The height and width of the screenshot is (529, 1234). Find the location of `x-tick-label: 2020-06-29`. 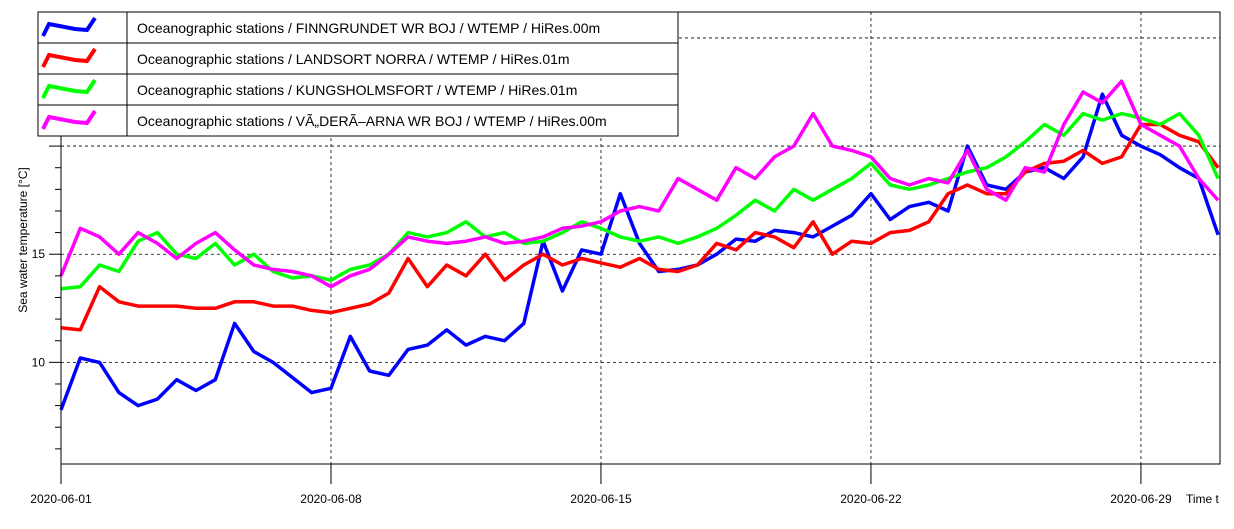

x-tick-label: 2020-06-29 is located at coordinates (1141, 499).